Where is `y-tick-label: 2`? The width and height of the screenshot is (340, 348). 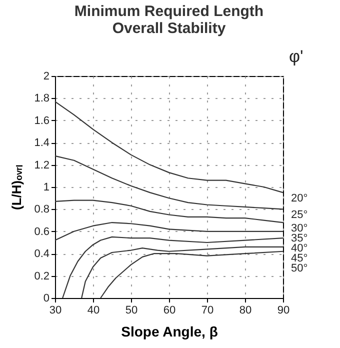
y-tick-label: 2 is located at coordinates (46, 76).